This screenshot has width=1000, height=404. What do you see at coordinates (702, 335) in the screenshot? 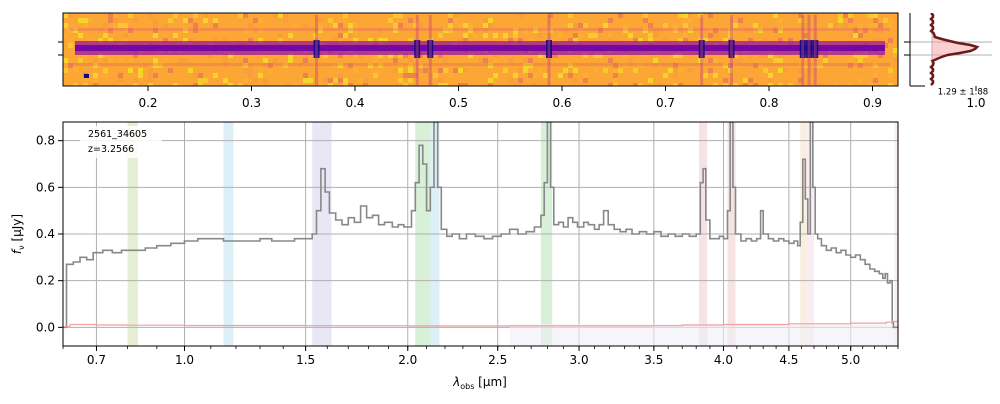
I see `lower-shade` at bounding box center [702, 335].